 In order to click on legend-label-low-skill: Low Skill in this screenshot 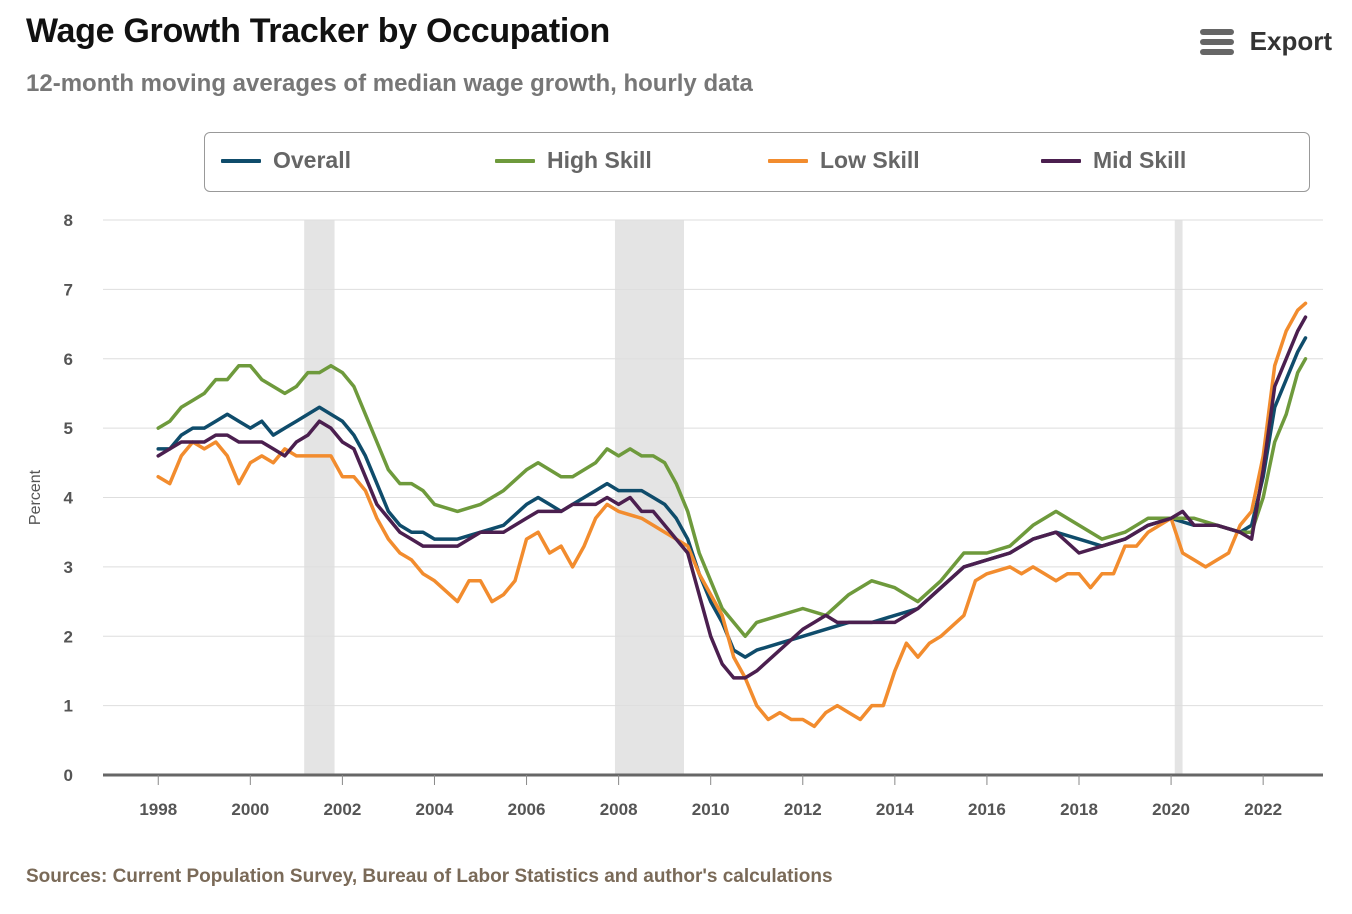, I will do `click(870, 160)`.